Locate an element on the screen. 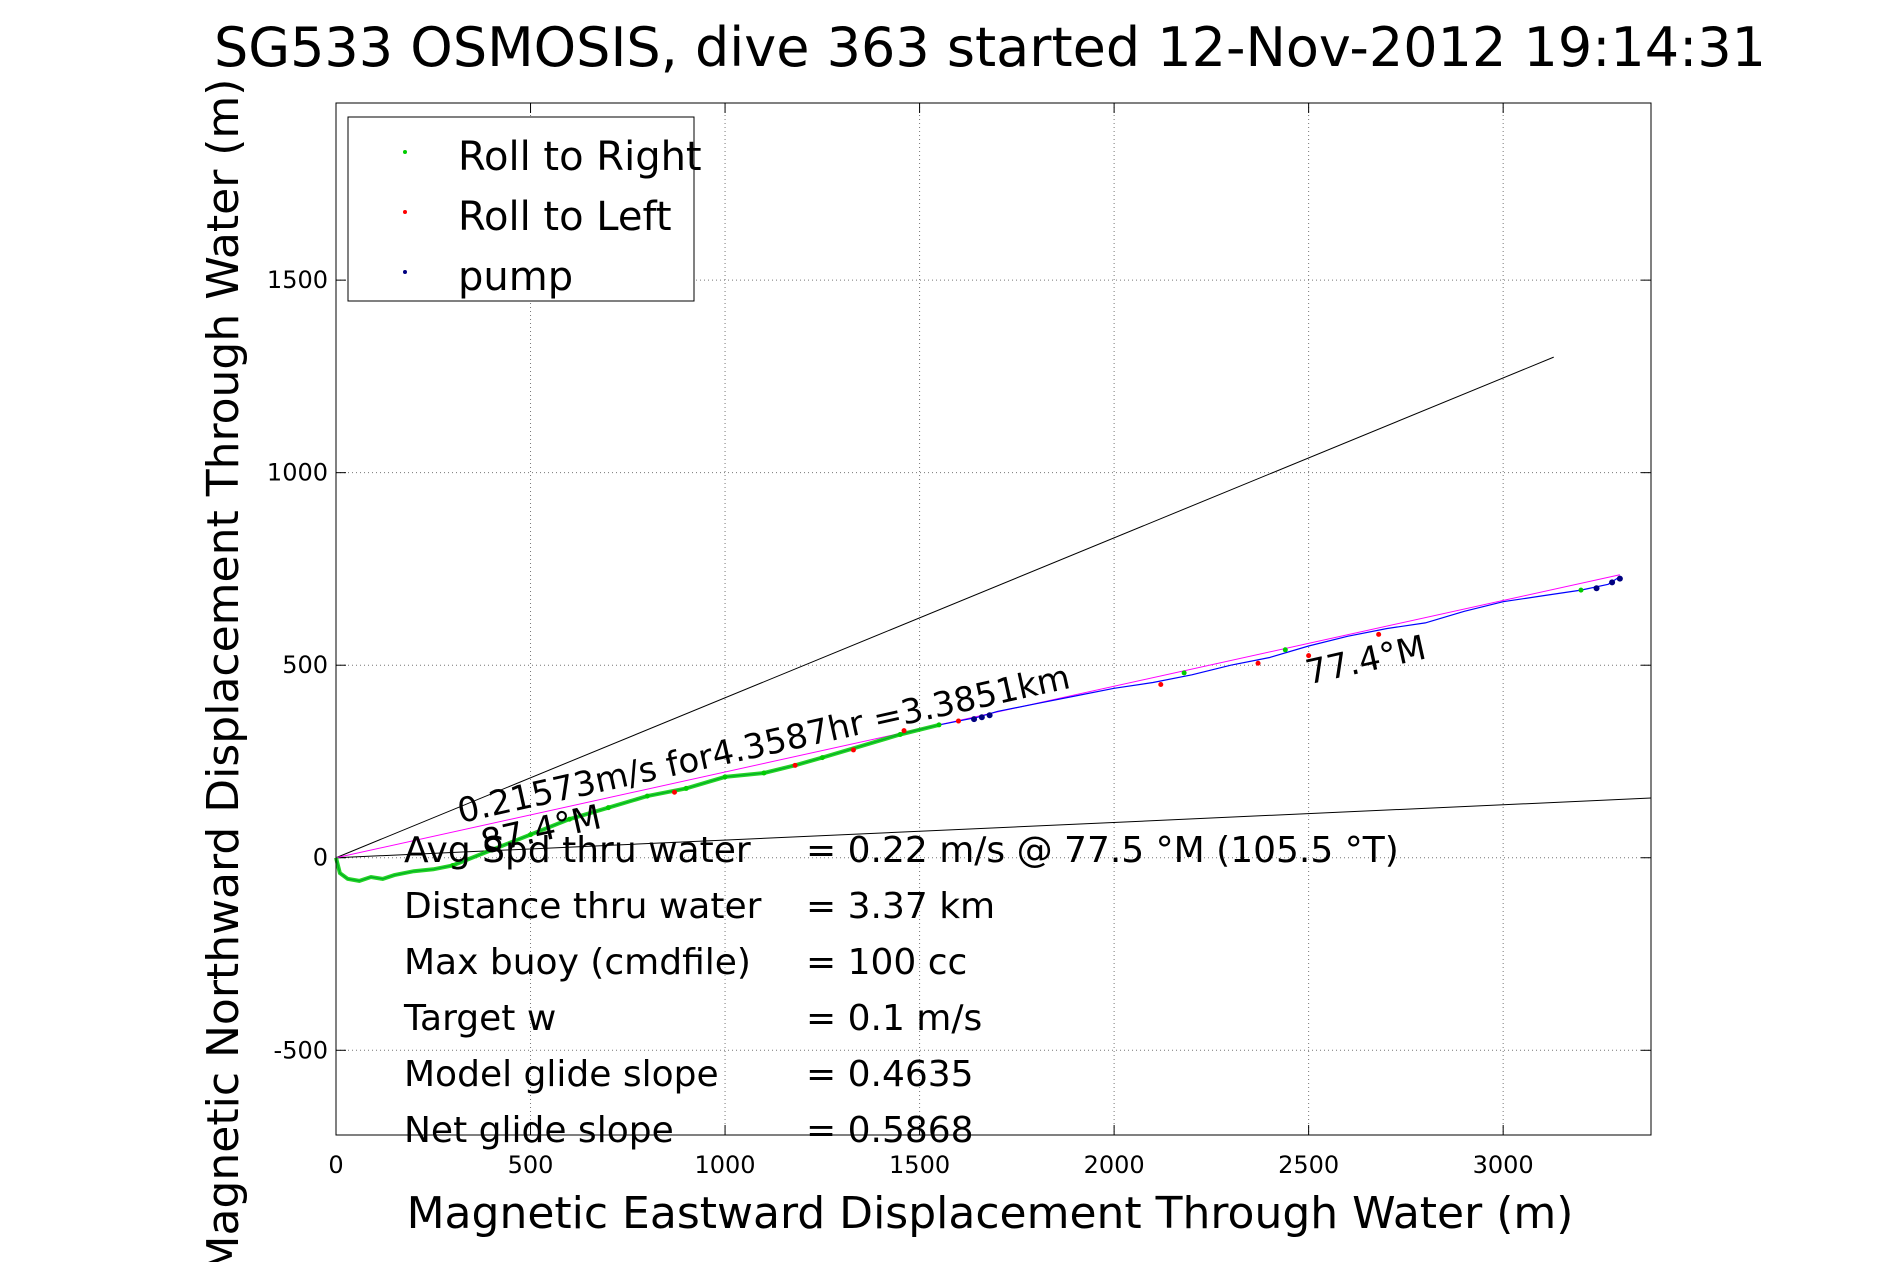 This screenshot has width=1891, height=1262. stat-value: = 0.22 m/s @ 77.5 °M (105.5 °T) is located at coordinates (1102, 850).